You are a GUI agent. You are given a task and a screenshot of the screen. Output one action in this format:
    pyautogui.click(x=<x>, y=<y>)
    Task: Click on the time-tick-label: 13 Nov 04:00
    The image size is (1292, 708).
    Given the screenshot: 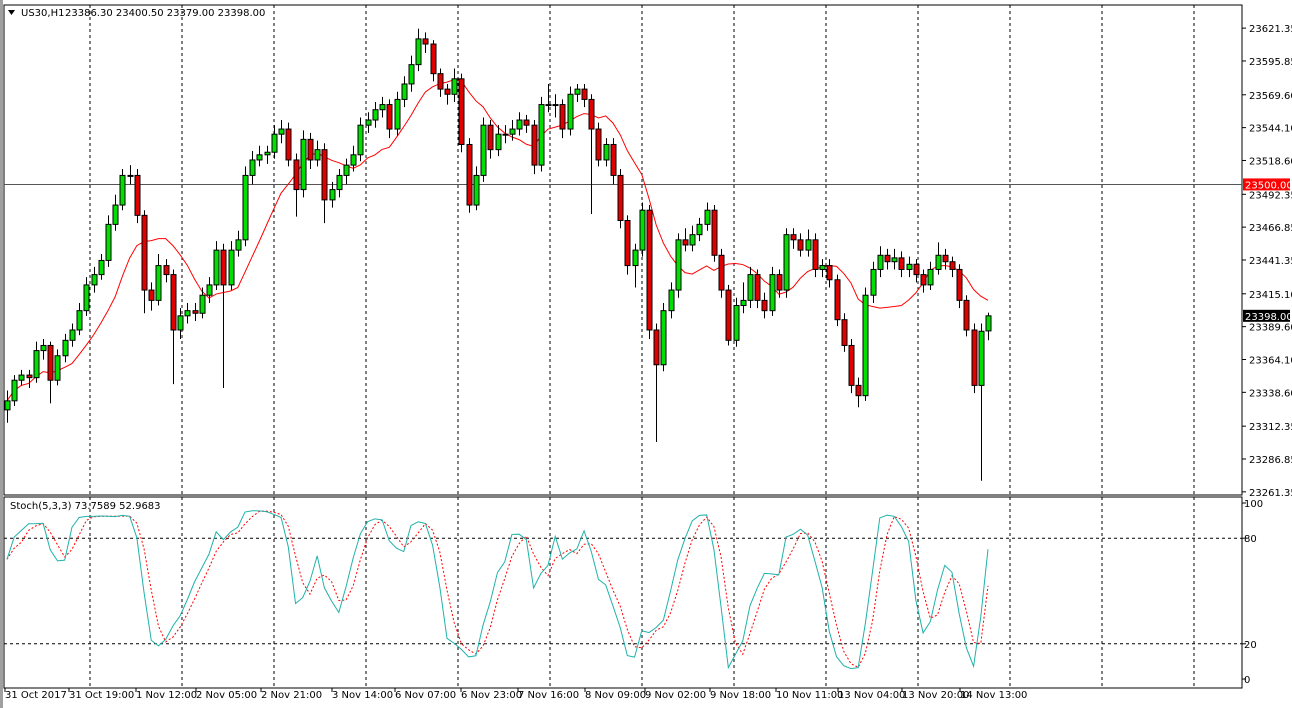 What is the action you would take?
    pyautogui.click(x=871, y=695)
    